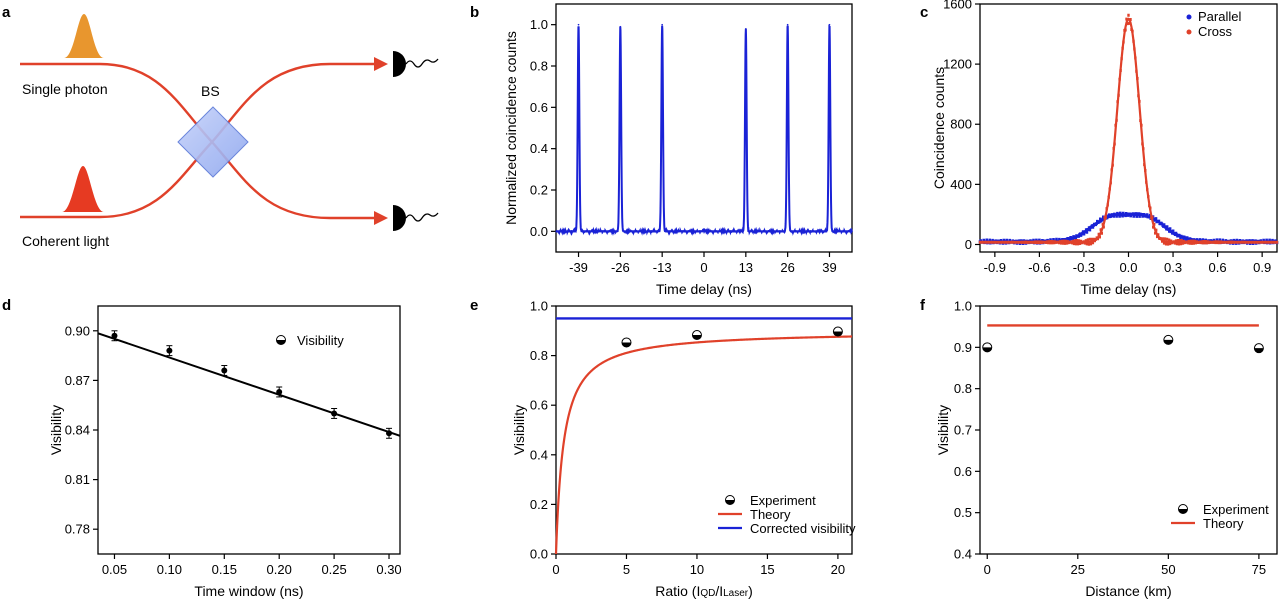  Describe the element at coordinates (750, 591) in the screenshot. I see `x-axis-label-part: )` at that location.